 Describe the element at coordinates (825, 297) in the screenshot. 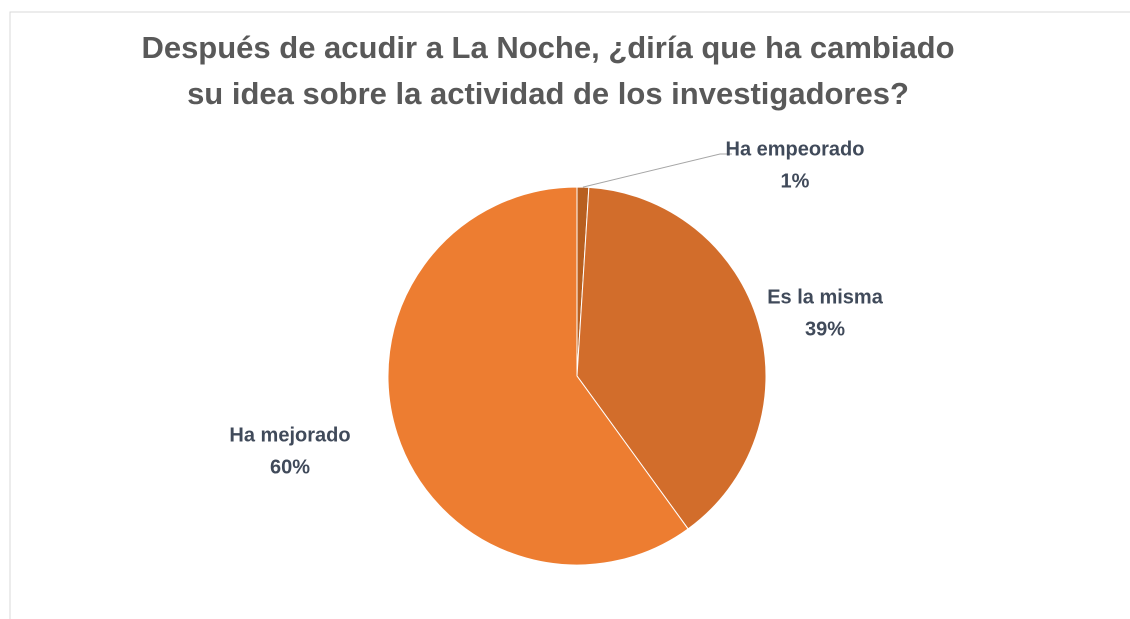

I see `slice-label: Es la misma` at that location.